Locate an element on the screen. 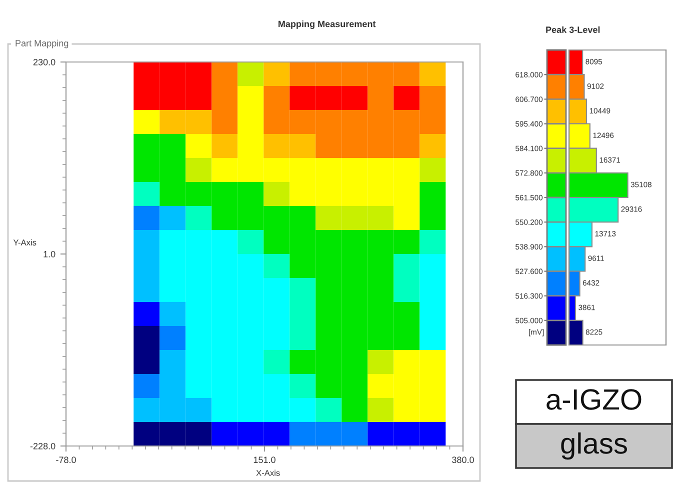  y-axis-title: Y-Axis is located at coordinates (24, 242).